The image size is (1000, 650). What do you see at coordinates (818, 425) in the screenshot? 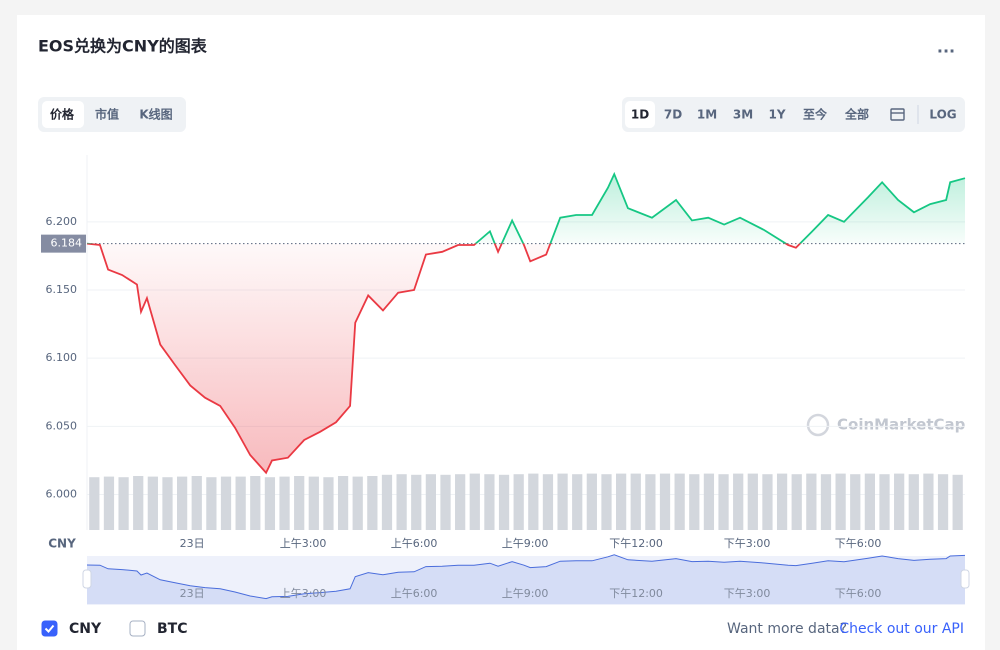
I see `watermark` at bounding box center [818, 425].